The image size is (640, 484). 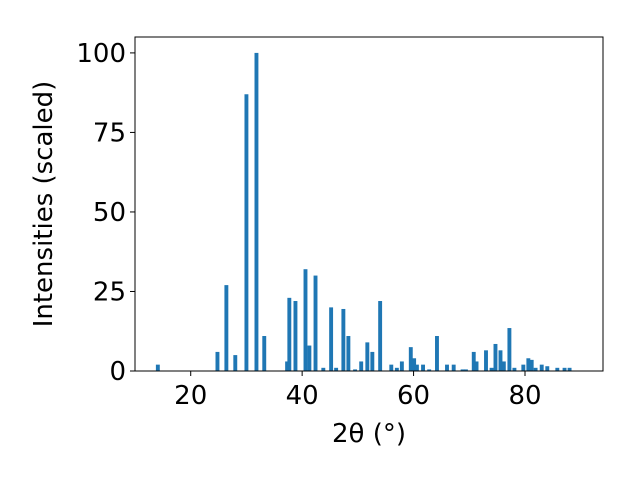 What do you see at coordinates (109, 133) in the screenshot?
I see `y-tick-label: 75` at bounding box center [109, 133].